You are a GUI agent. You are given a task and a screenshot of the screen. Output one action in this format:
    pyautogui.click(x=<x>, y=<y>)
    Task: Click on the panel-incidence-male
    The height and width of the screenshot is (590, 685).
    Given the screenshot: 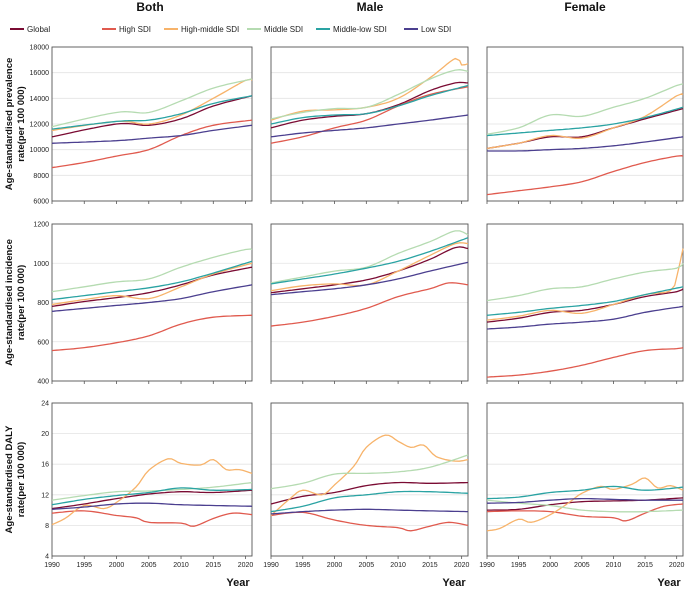 What is the action you would take?
    pyautogui.click(x=369, y=303)
    